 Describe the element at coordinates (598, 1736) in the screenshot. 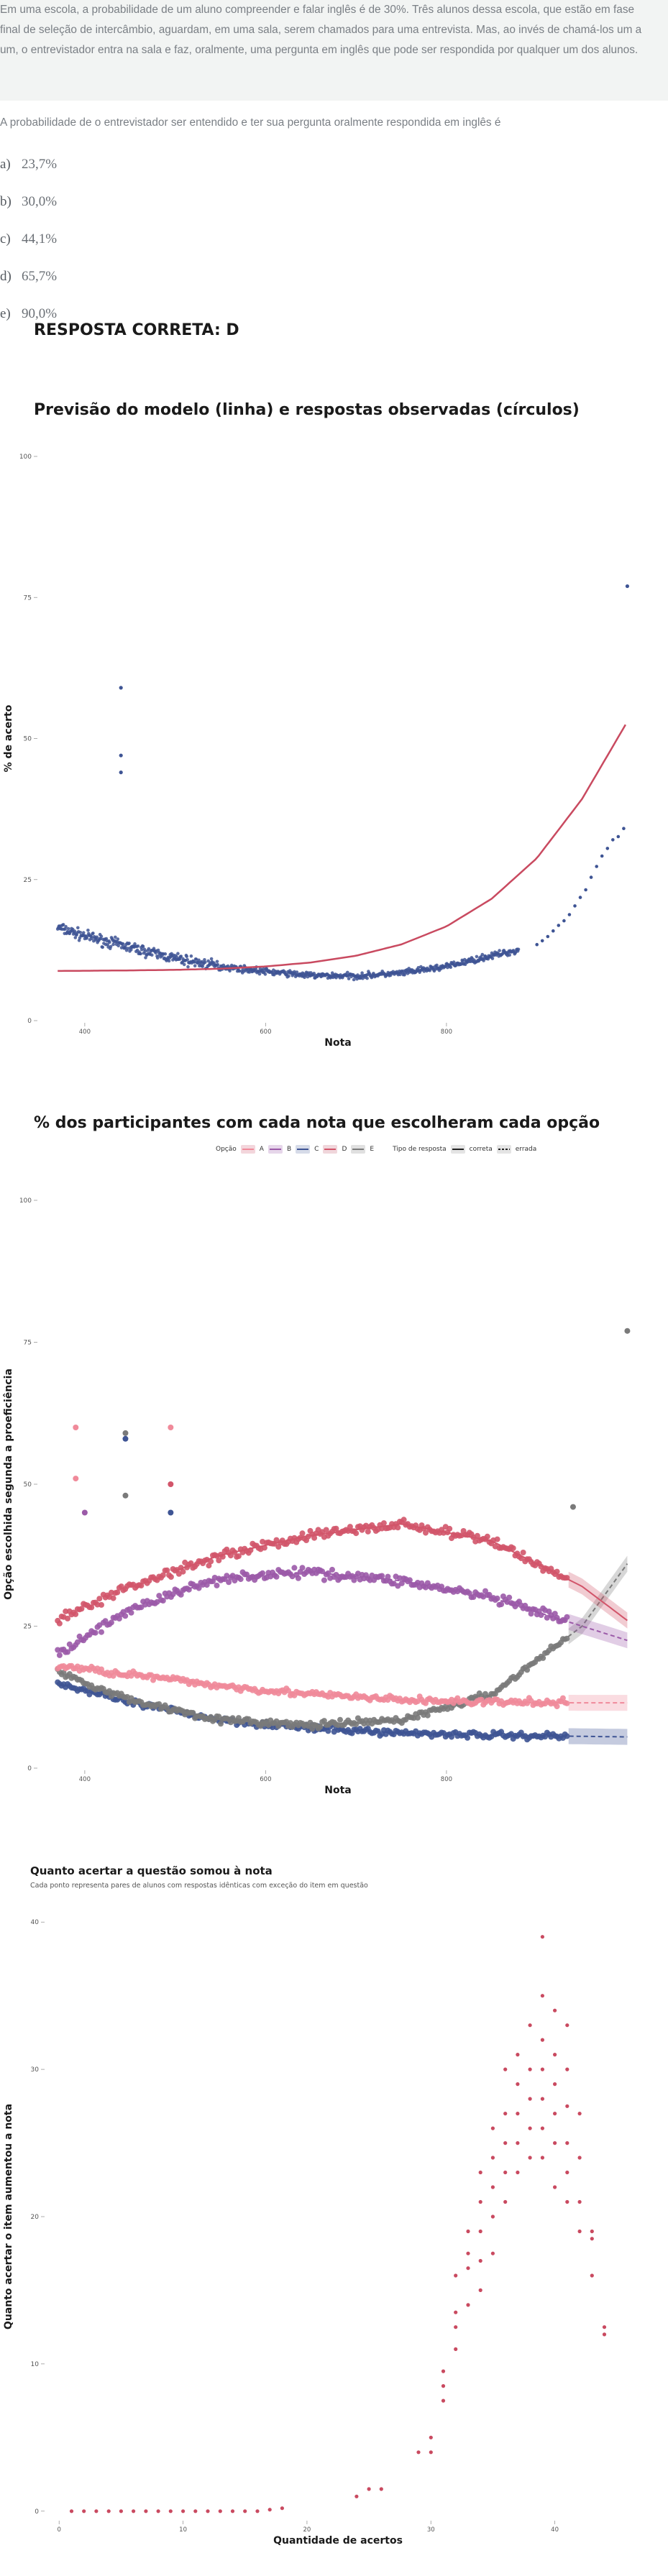

I see `option-c-band` at that location.